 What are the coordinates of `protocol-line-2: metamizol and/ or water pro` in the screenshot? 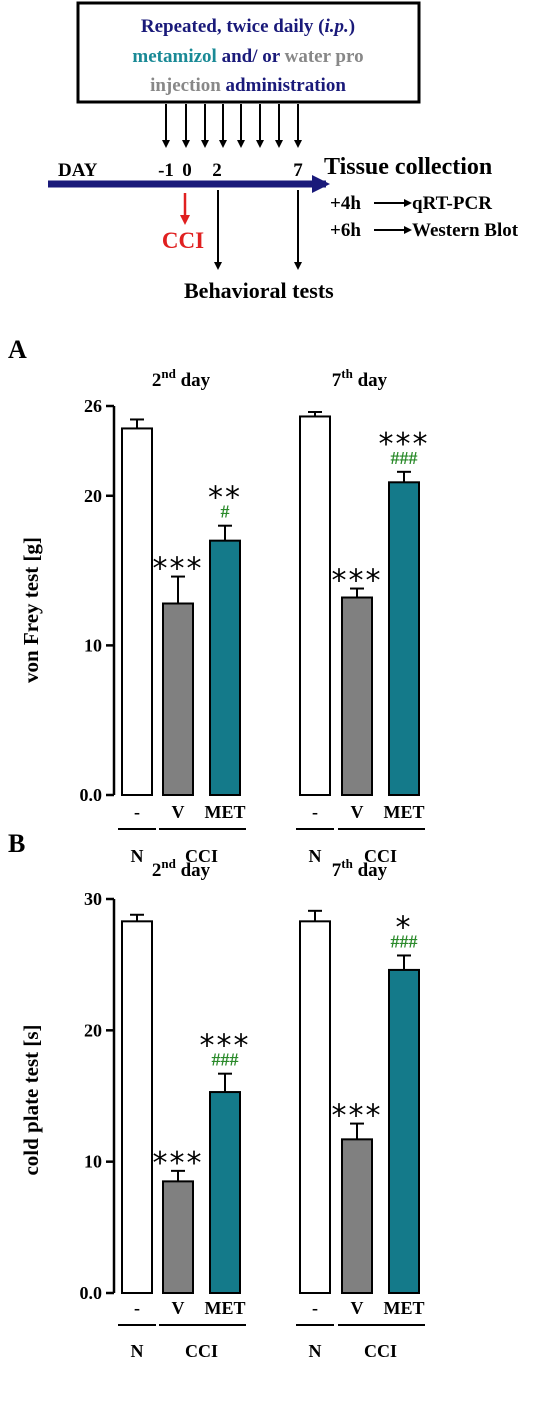 It's located at (247, 56).